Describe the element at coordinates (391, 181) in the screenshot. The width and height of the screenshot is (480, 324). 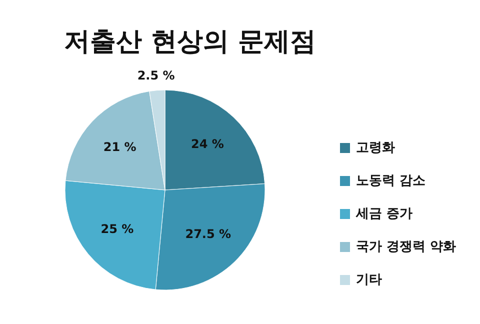
I see `legend-label: 노동력 감소` at that location.